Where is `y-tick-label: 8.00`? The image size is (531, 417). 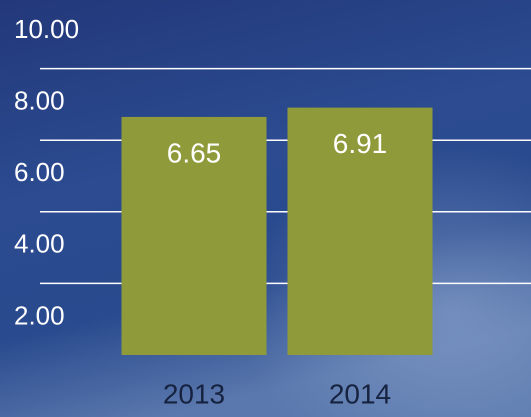
y-tick-label: 8.00 is located at coordinates (39, 100).